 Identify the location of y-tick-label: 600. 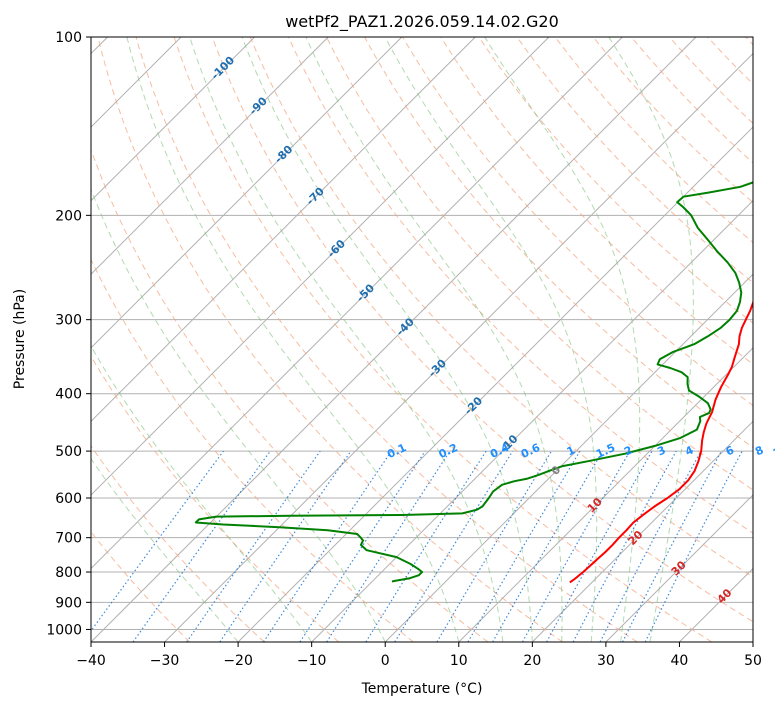
(68, 499).